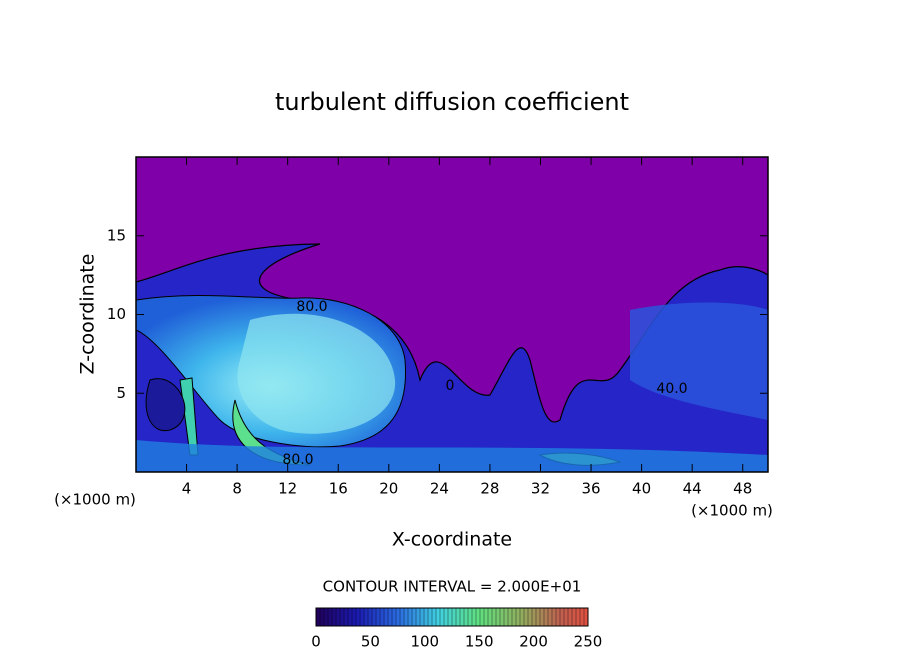 This screenshot has width=904, height=658. What do you see at coordinates (452, 540) in the screenshot?
I see `x-axis-label: X-coordinate` at bounding box center [452, 540].